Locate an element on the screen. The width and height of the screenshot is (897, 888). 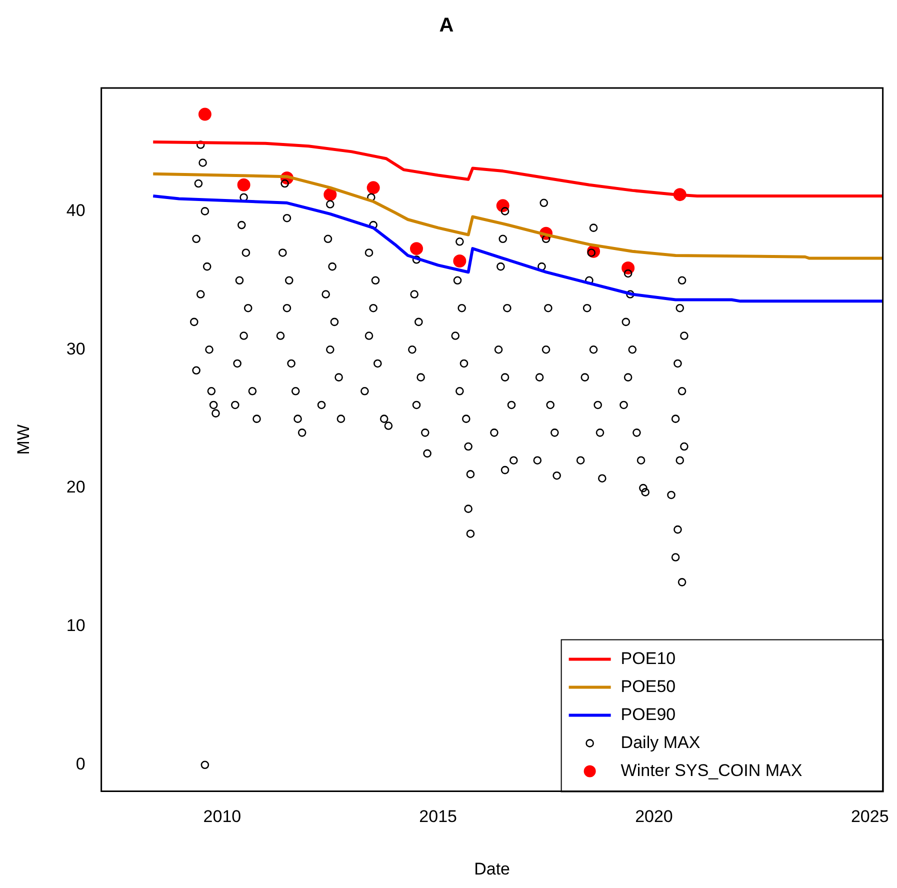
y-tick-label: 30 is located at coordinates (76, 348).